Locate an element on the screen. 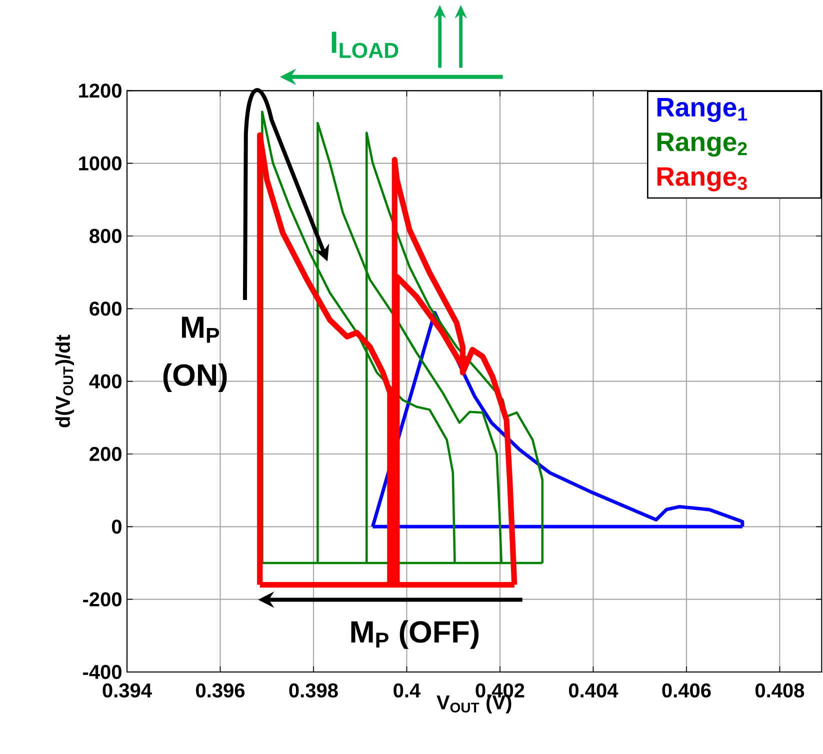 The width and height of the screenshot is (823, 754). annotation: (ON) is located at coordinates (195, 377).